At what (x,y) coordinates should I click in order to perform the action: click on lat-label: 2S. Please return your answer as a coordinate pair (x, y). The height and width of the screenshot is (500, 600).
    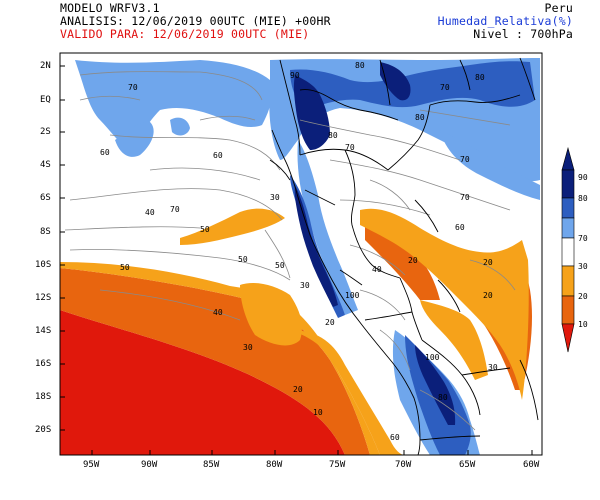
    Looking at the image, I should click on (45, 132).